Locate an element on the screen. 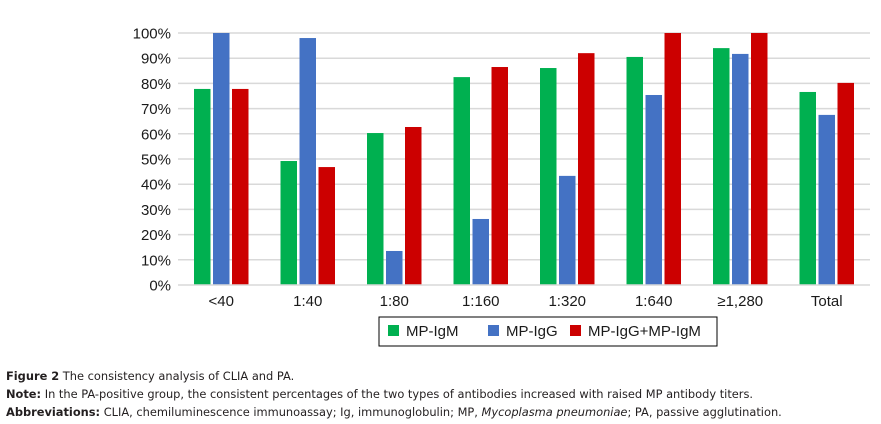 The image size is (881, 424). y-tick-label: 70% is located at coordinates (156, 109).